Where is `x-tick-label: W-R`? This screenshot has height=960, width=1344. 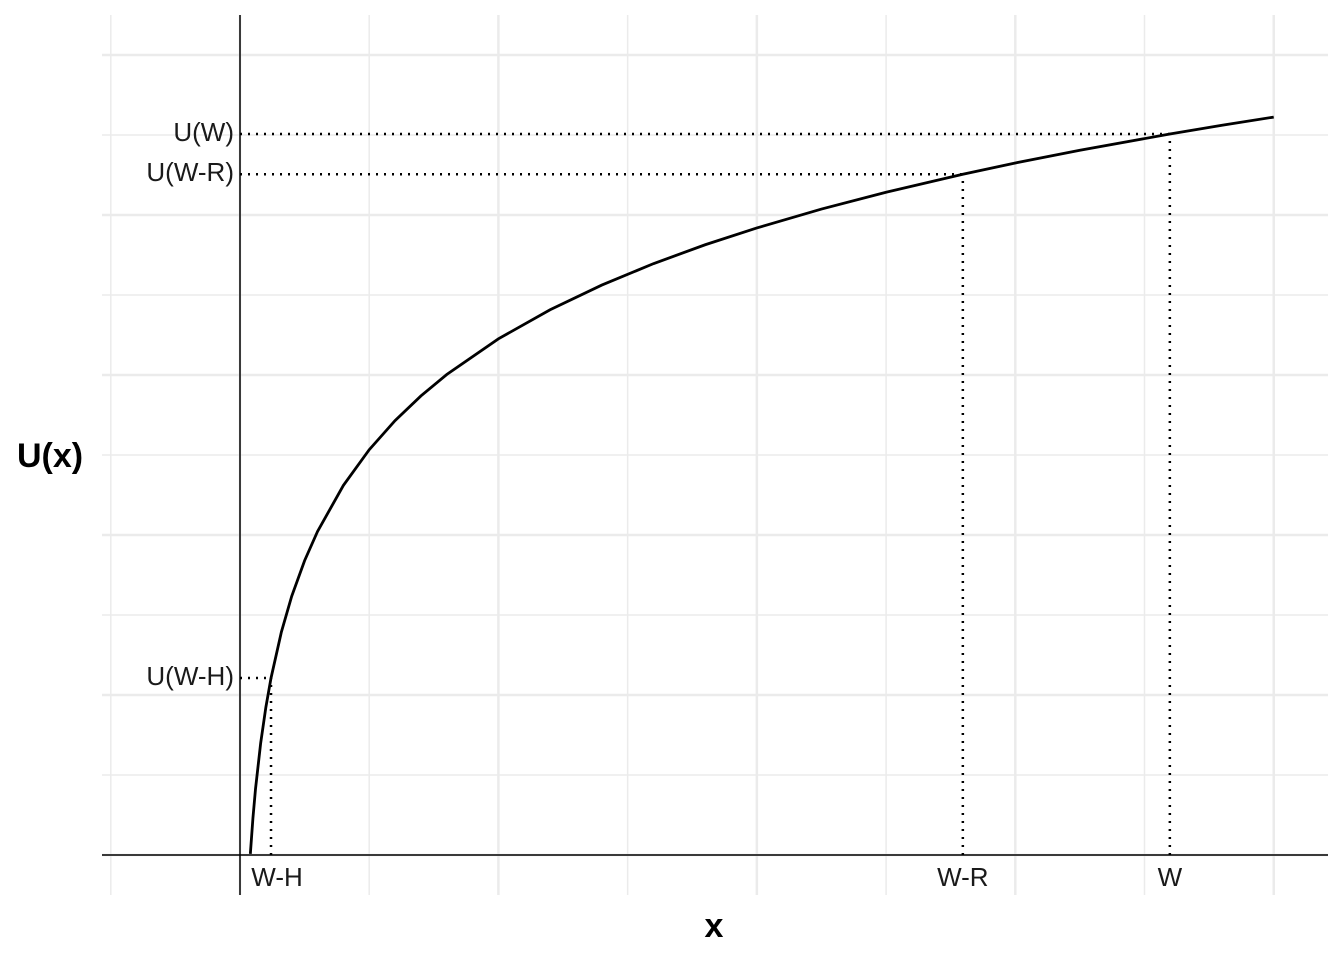
x-tick-label: W-R is located at coordinates (963, 877).